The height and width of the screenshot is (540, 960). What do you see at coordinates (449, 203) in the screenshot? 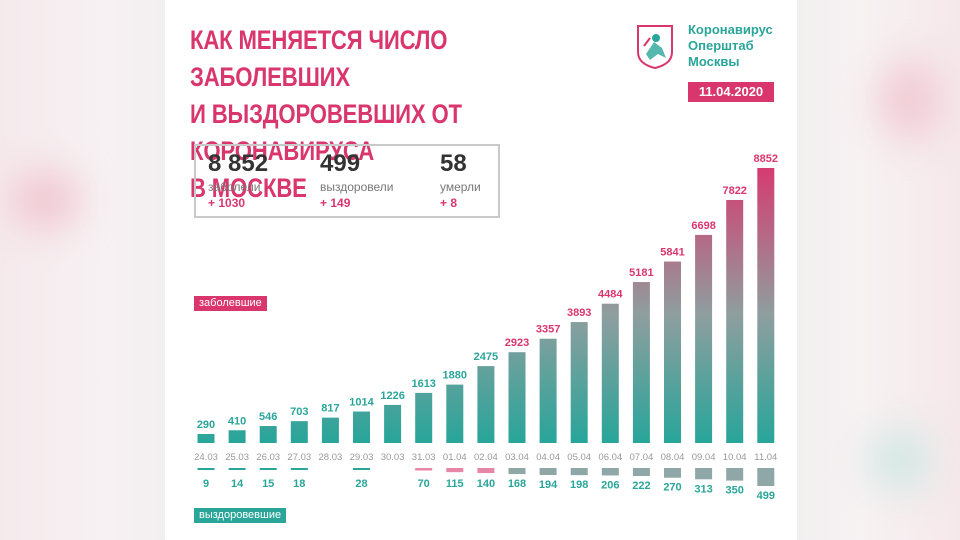
I see `stat-delta: + 8` at bounding box center [449, 203].